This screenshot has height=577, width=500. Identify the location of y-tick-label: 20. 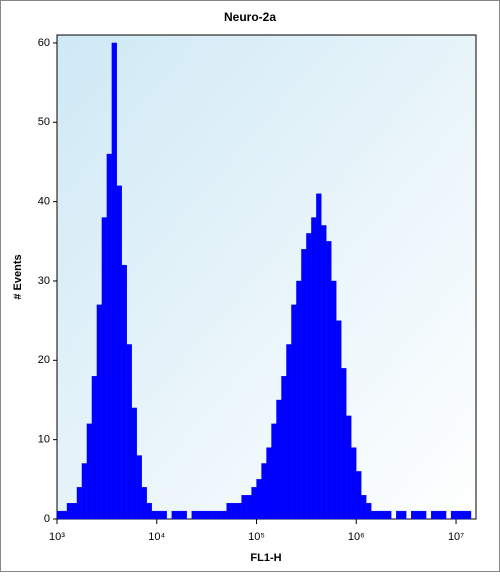
(44, 360).